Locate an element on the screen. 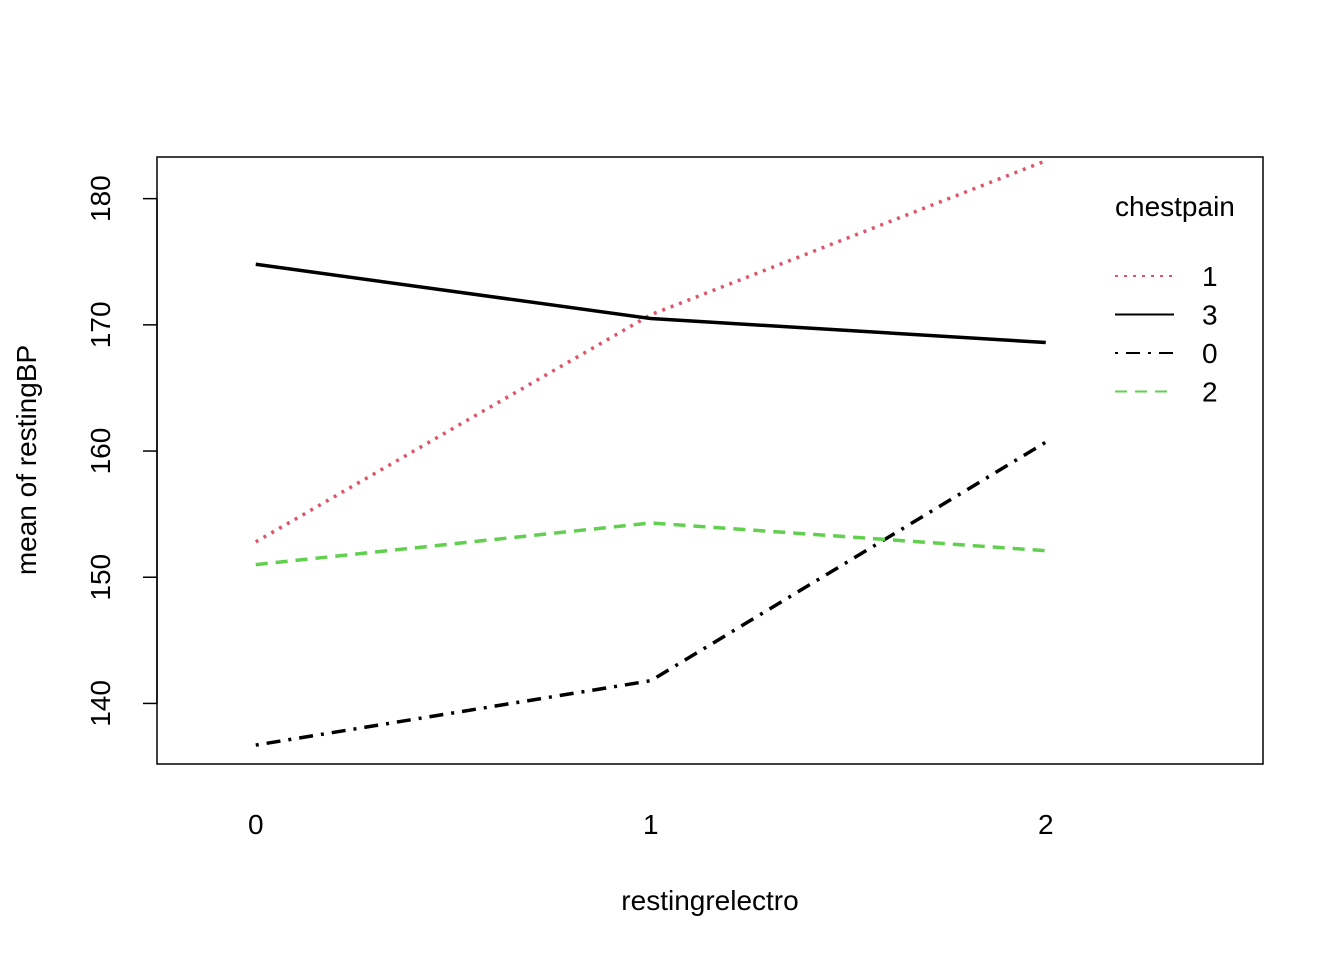 The height and width of the screenshot is (960, 1344). y-tick-label: 150 is located at coordinates (100, 577).